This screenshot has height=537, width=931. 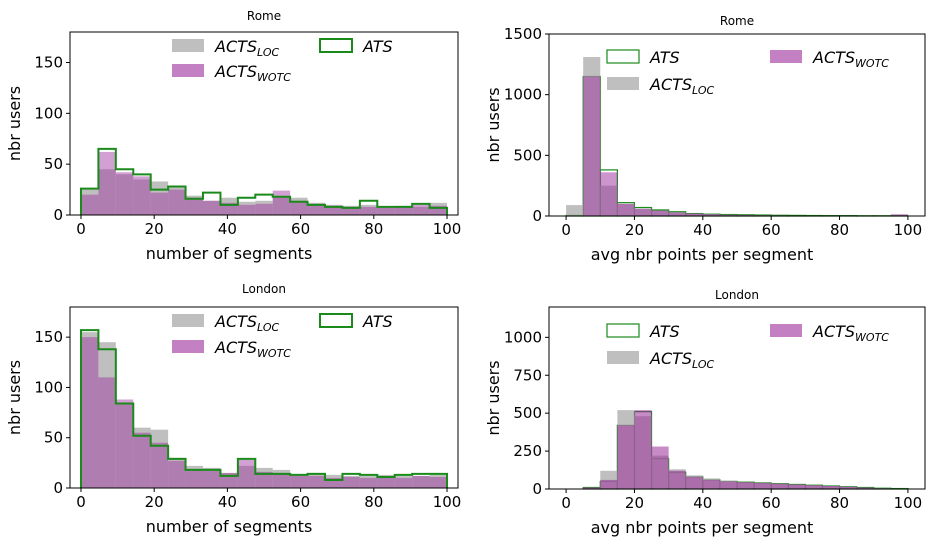 What do you see at coordinates (264, 181) in the screenshot?
I see `histogram-step-line` at bounding box center [264, 181].